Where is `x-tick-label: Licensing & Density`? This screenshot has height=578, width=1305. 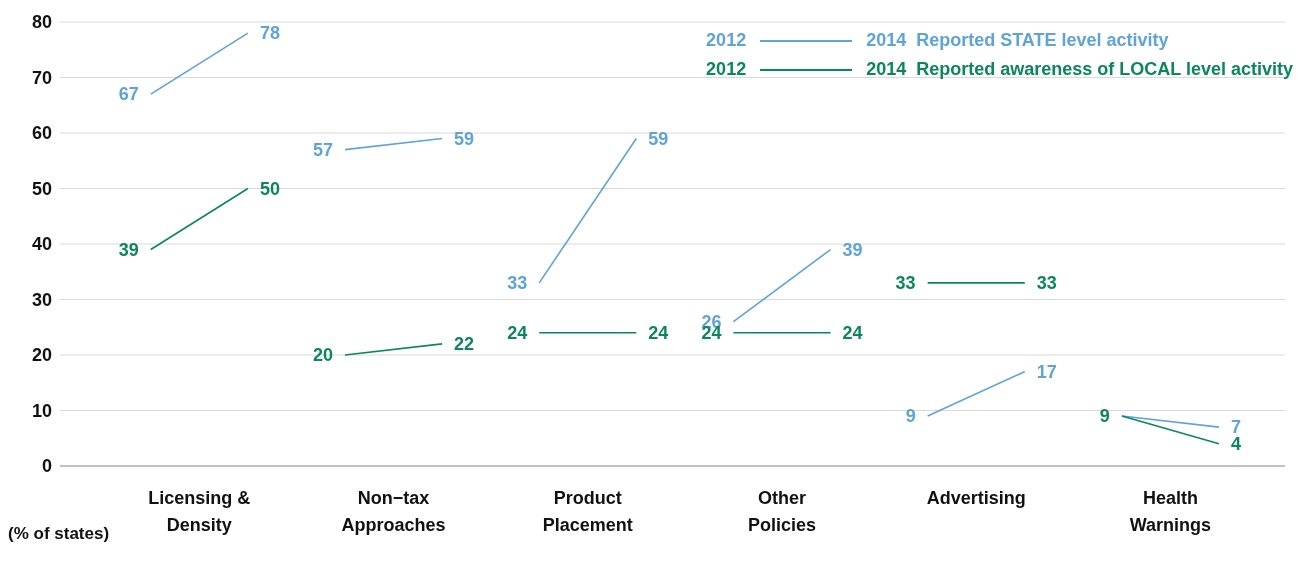
x-tick-label: Licensing & Density is located at coordinates (199, 511).